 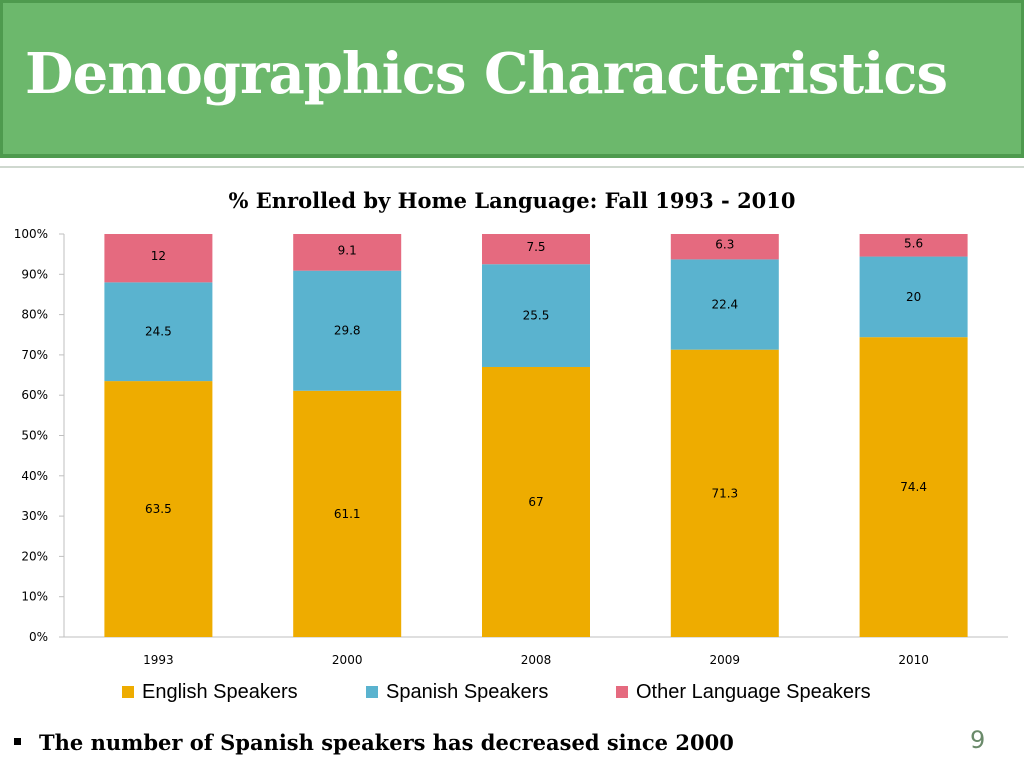 What do you see at coordinates (535, 247) in the screenshot?
I see `data-label: 7.5` at bounding box center [535, 247].